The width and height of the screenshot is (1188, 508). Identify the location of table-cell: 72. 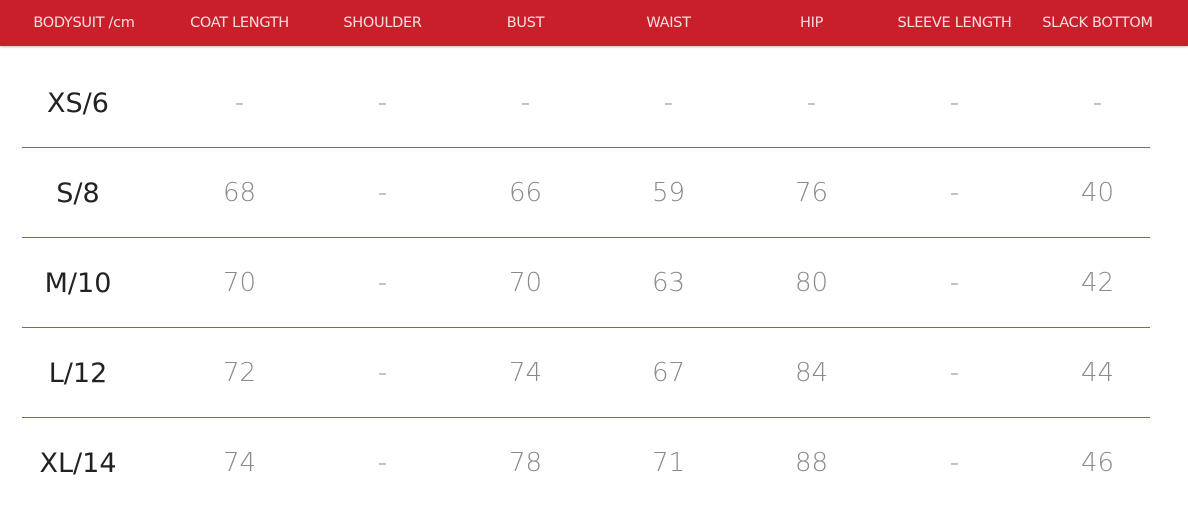
(239, 373).